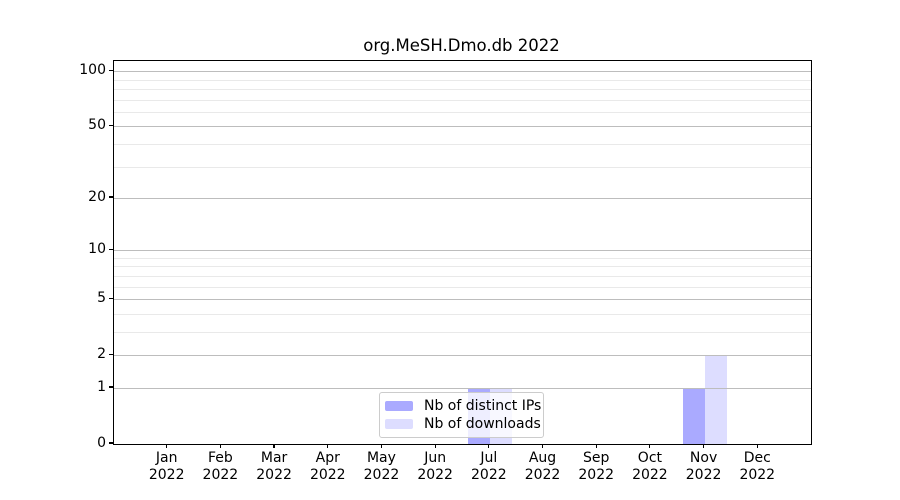  I want to click on month-label: Feb, so click(220, 458).